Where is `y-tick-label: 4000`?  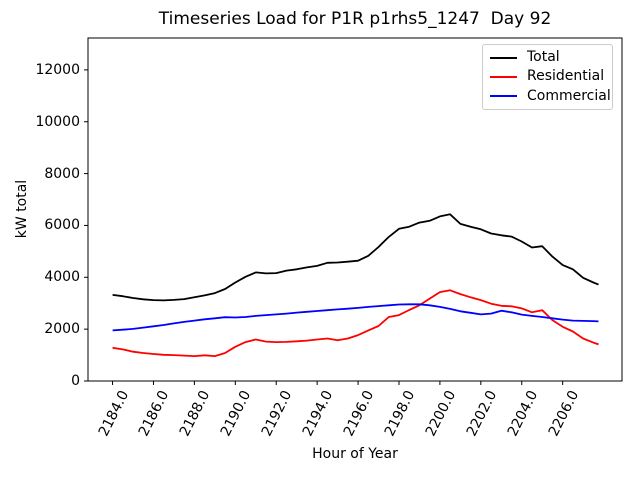 y-tick-label: 4000 is located at coordinates (62, 277).